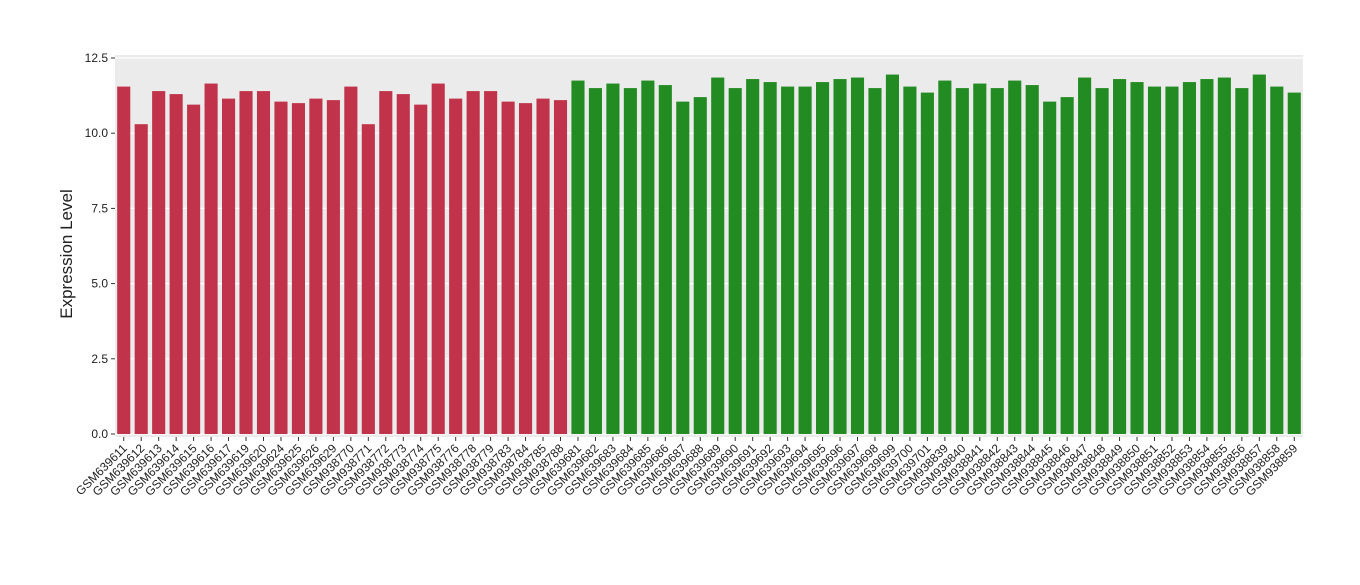  What do you see at coordinates (66, 253) in the screenshot?
I see `y-axis-label: Expression Level` at bounding box center [66, 253].